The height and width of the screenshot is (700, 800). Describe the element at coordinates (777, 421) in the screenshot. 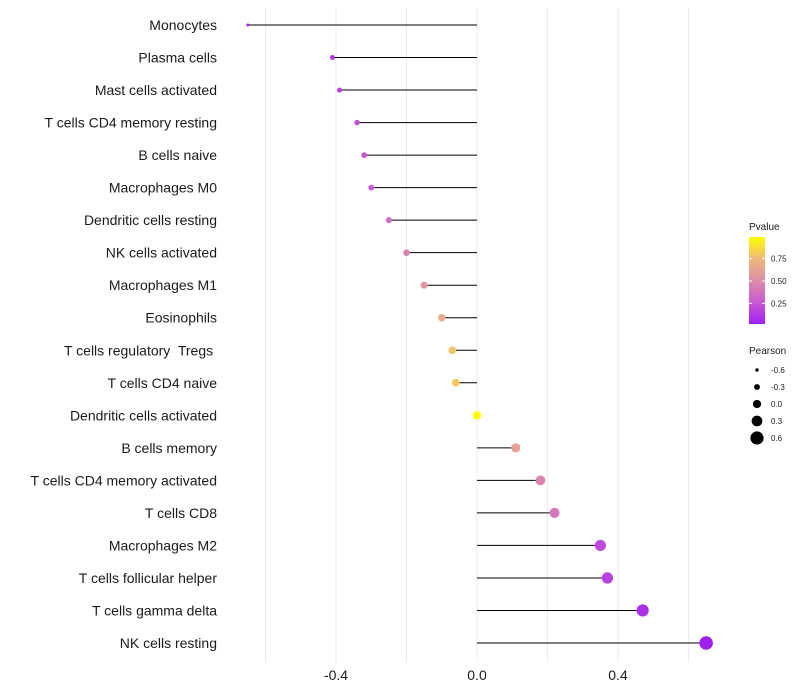

I see `size-legend-label: 0.3` at that location.